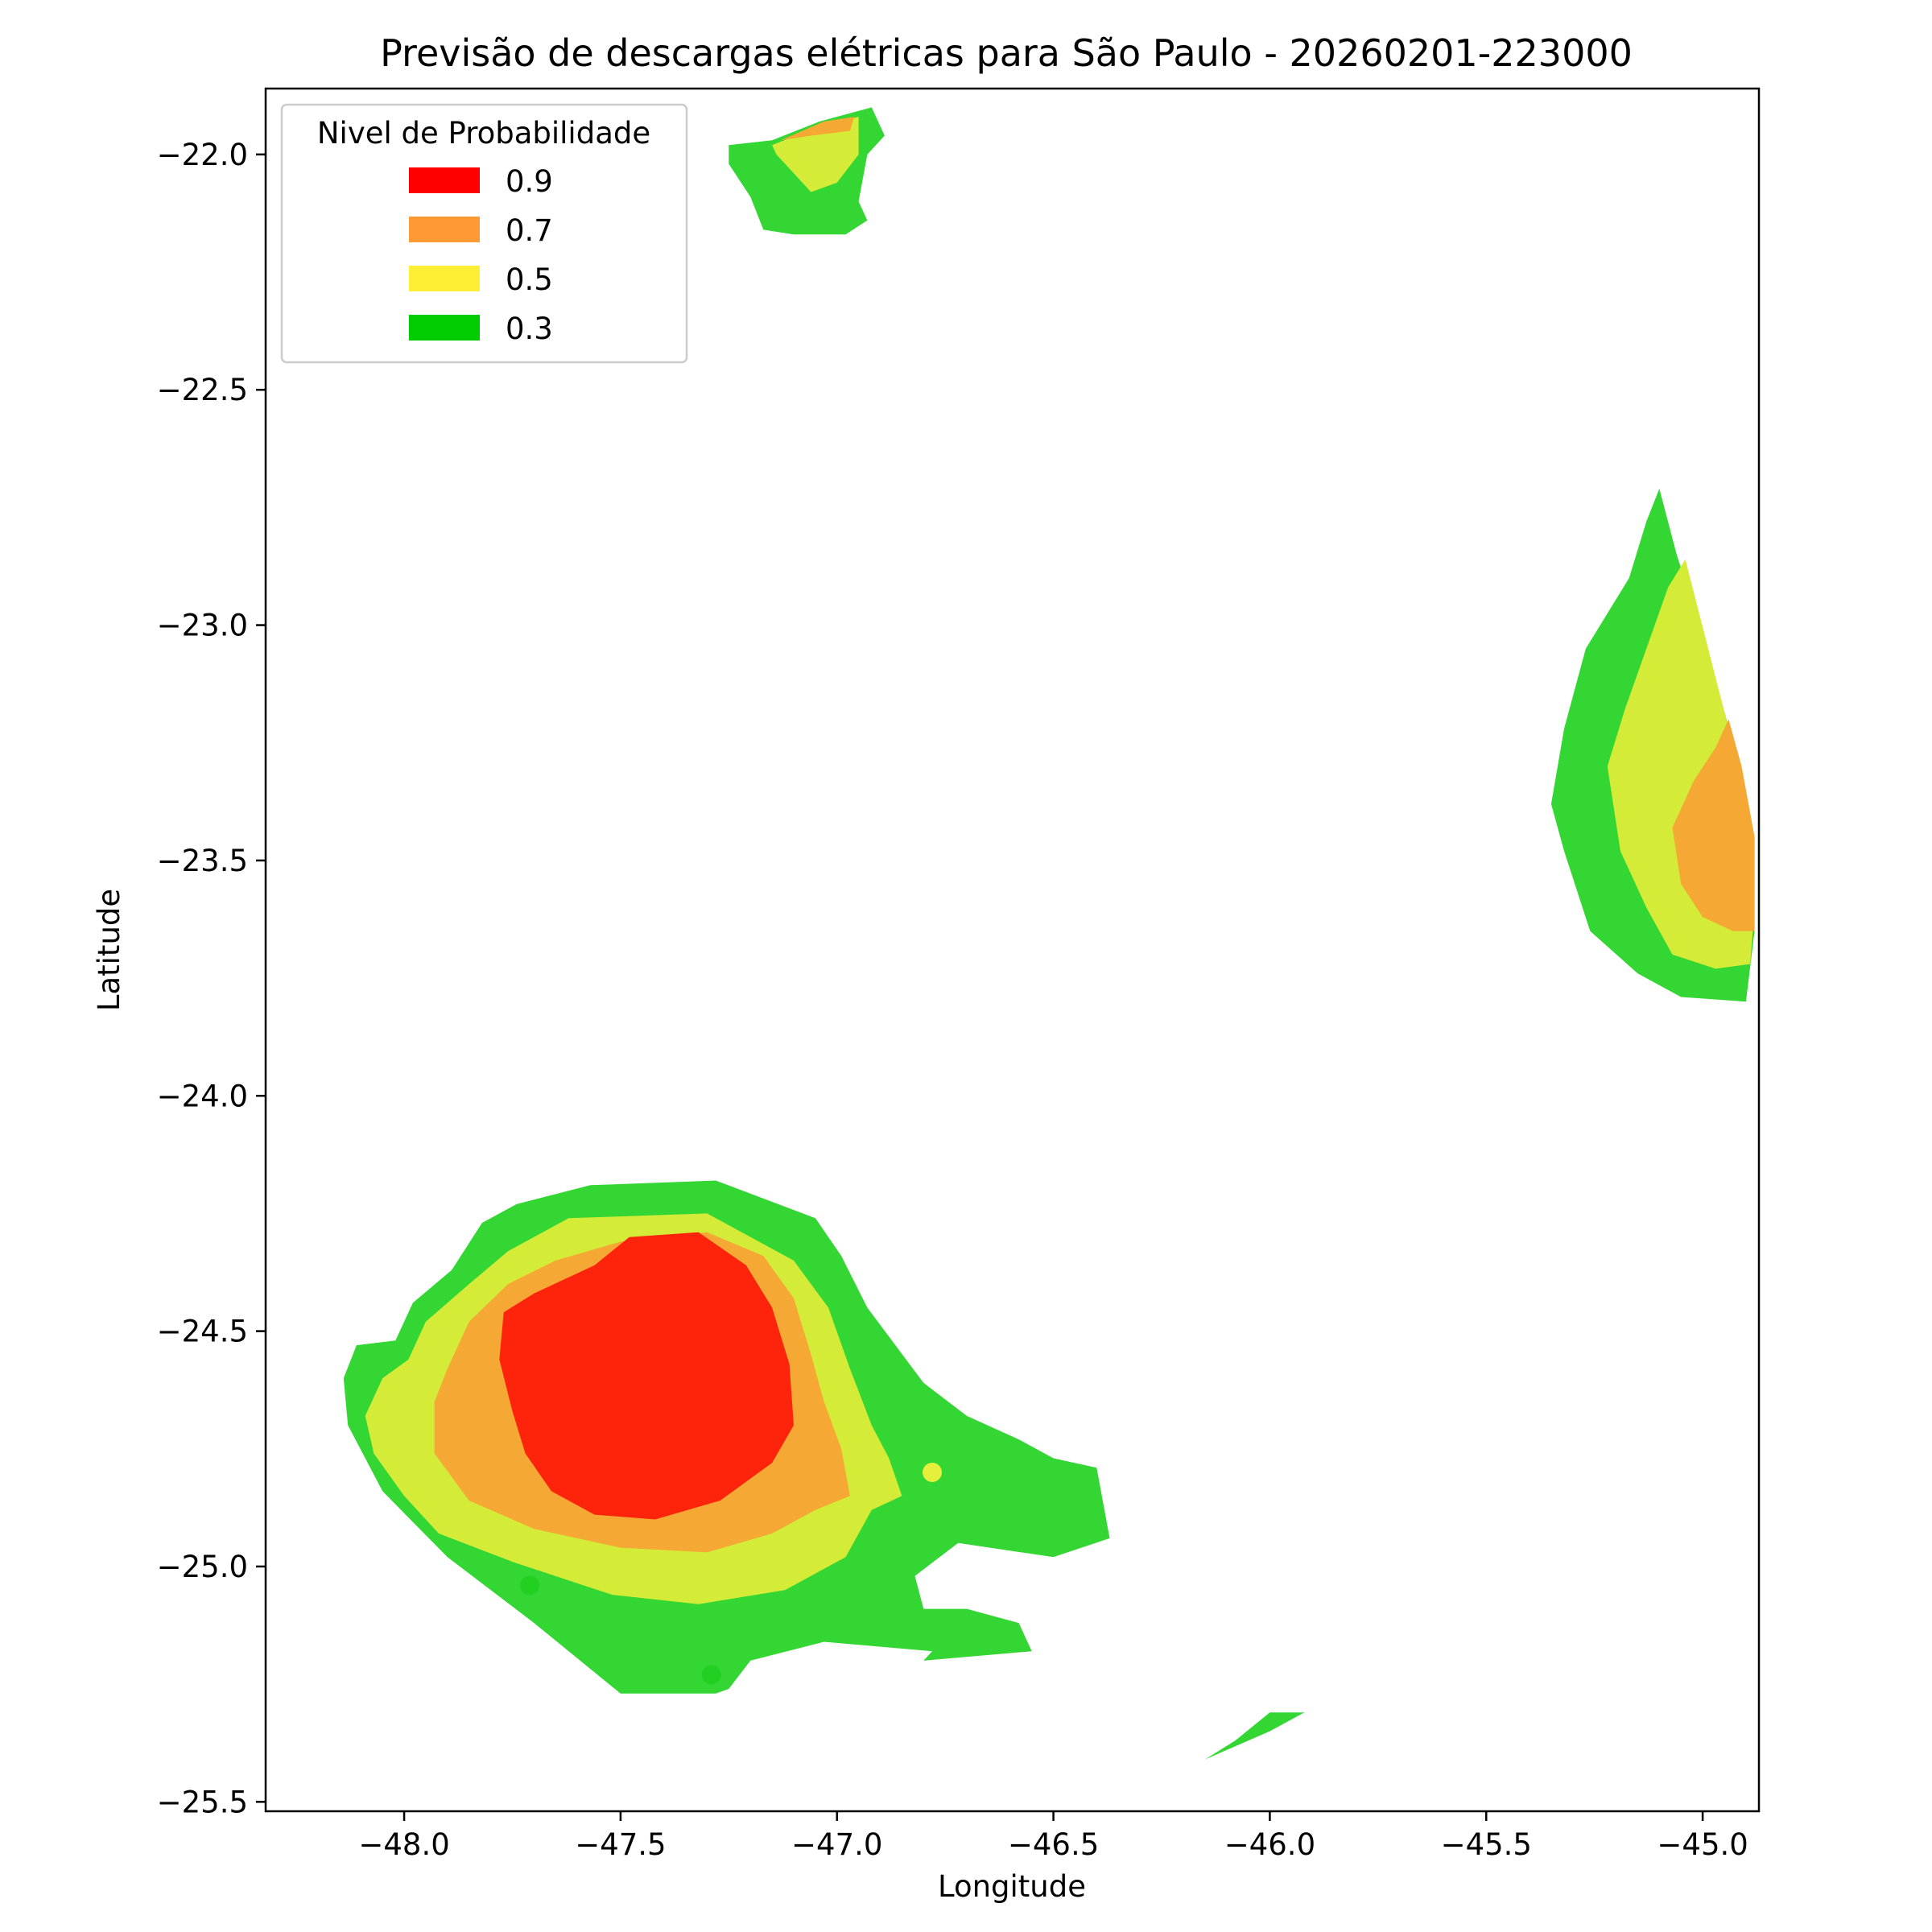 The width and height of the screenshot is (1932, 1932). Describe the element at coordinates (202, 861) in the screenshot. I see `y-tick-label: −23.5` at that location.